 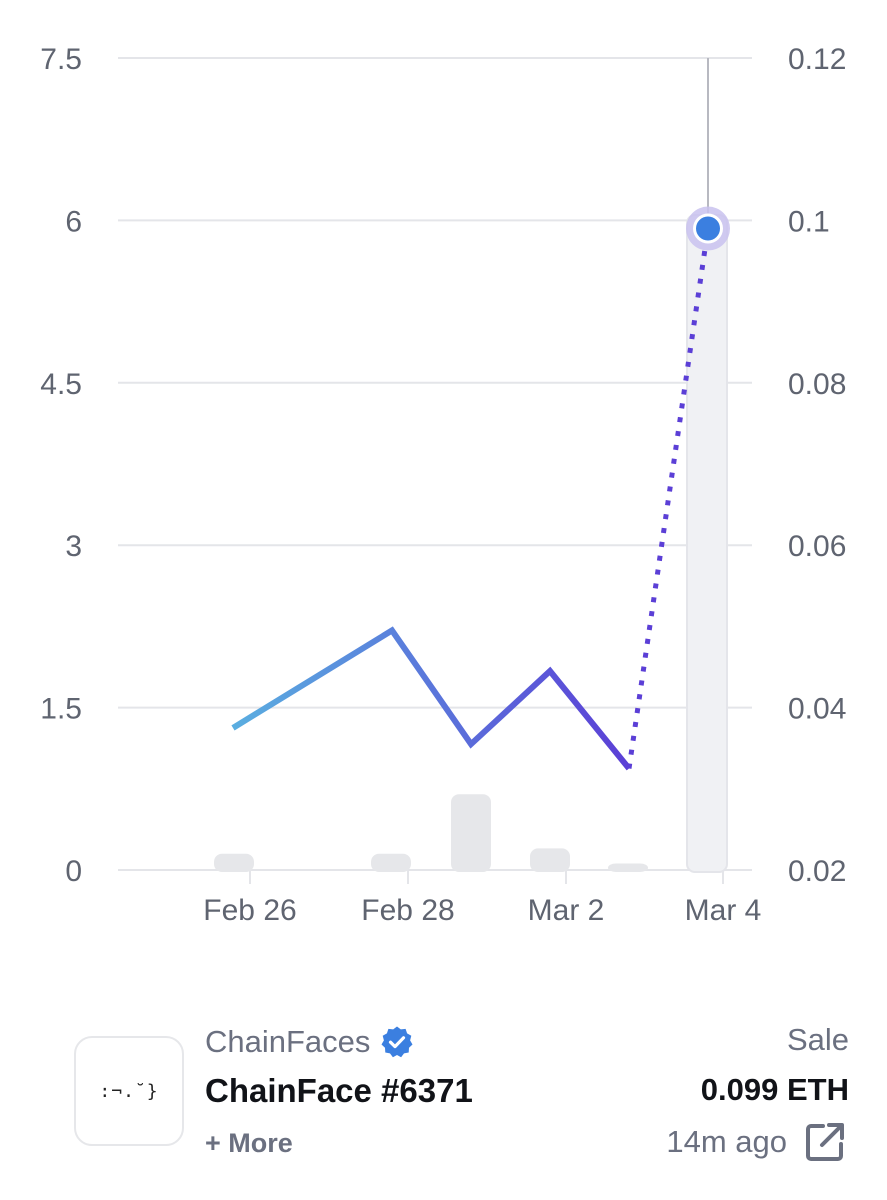 I want to click on time-row: 14m ago, so click(x=756, y=1142).